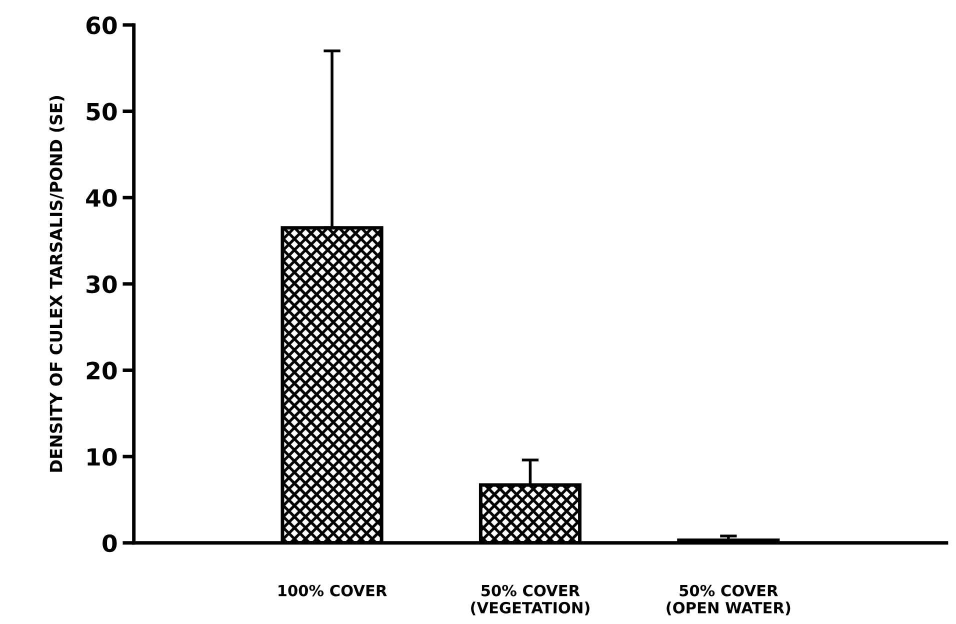  Describe the element at coordinates (101, 198) in the screenshot. I see `y-tick-label: 40` at that location.